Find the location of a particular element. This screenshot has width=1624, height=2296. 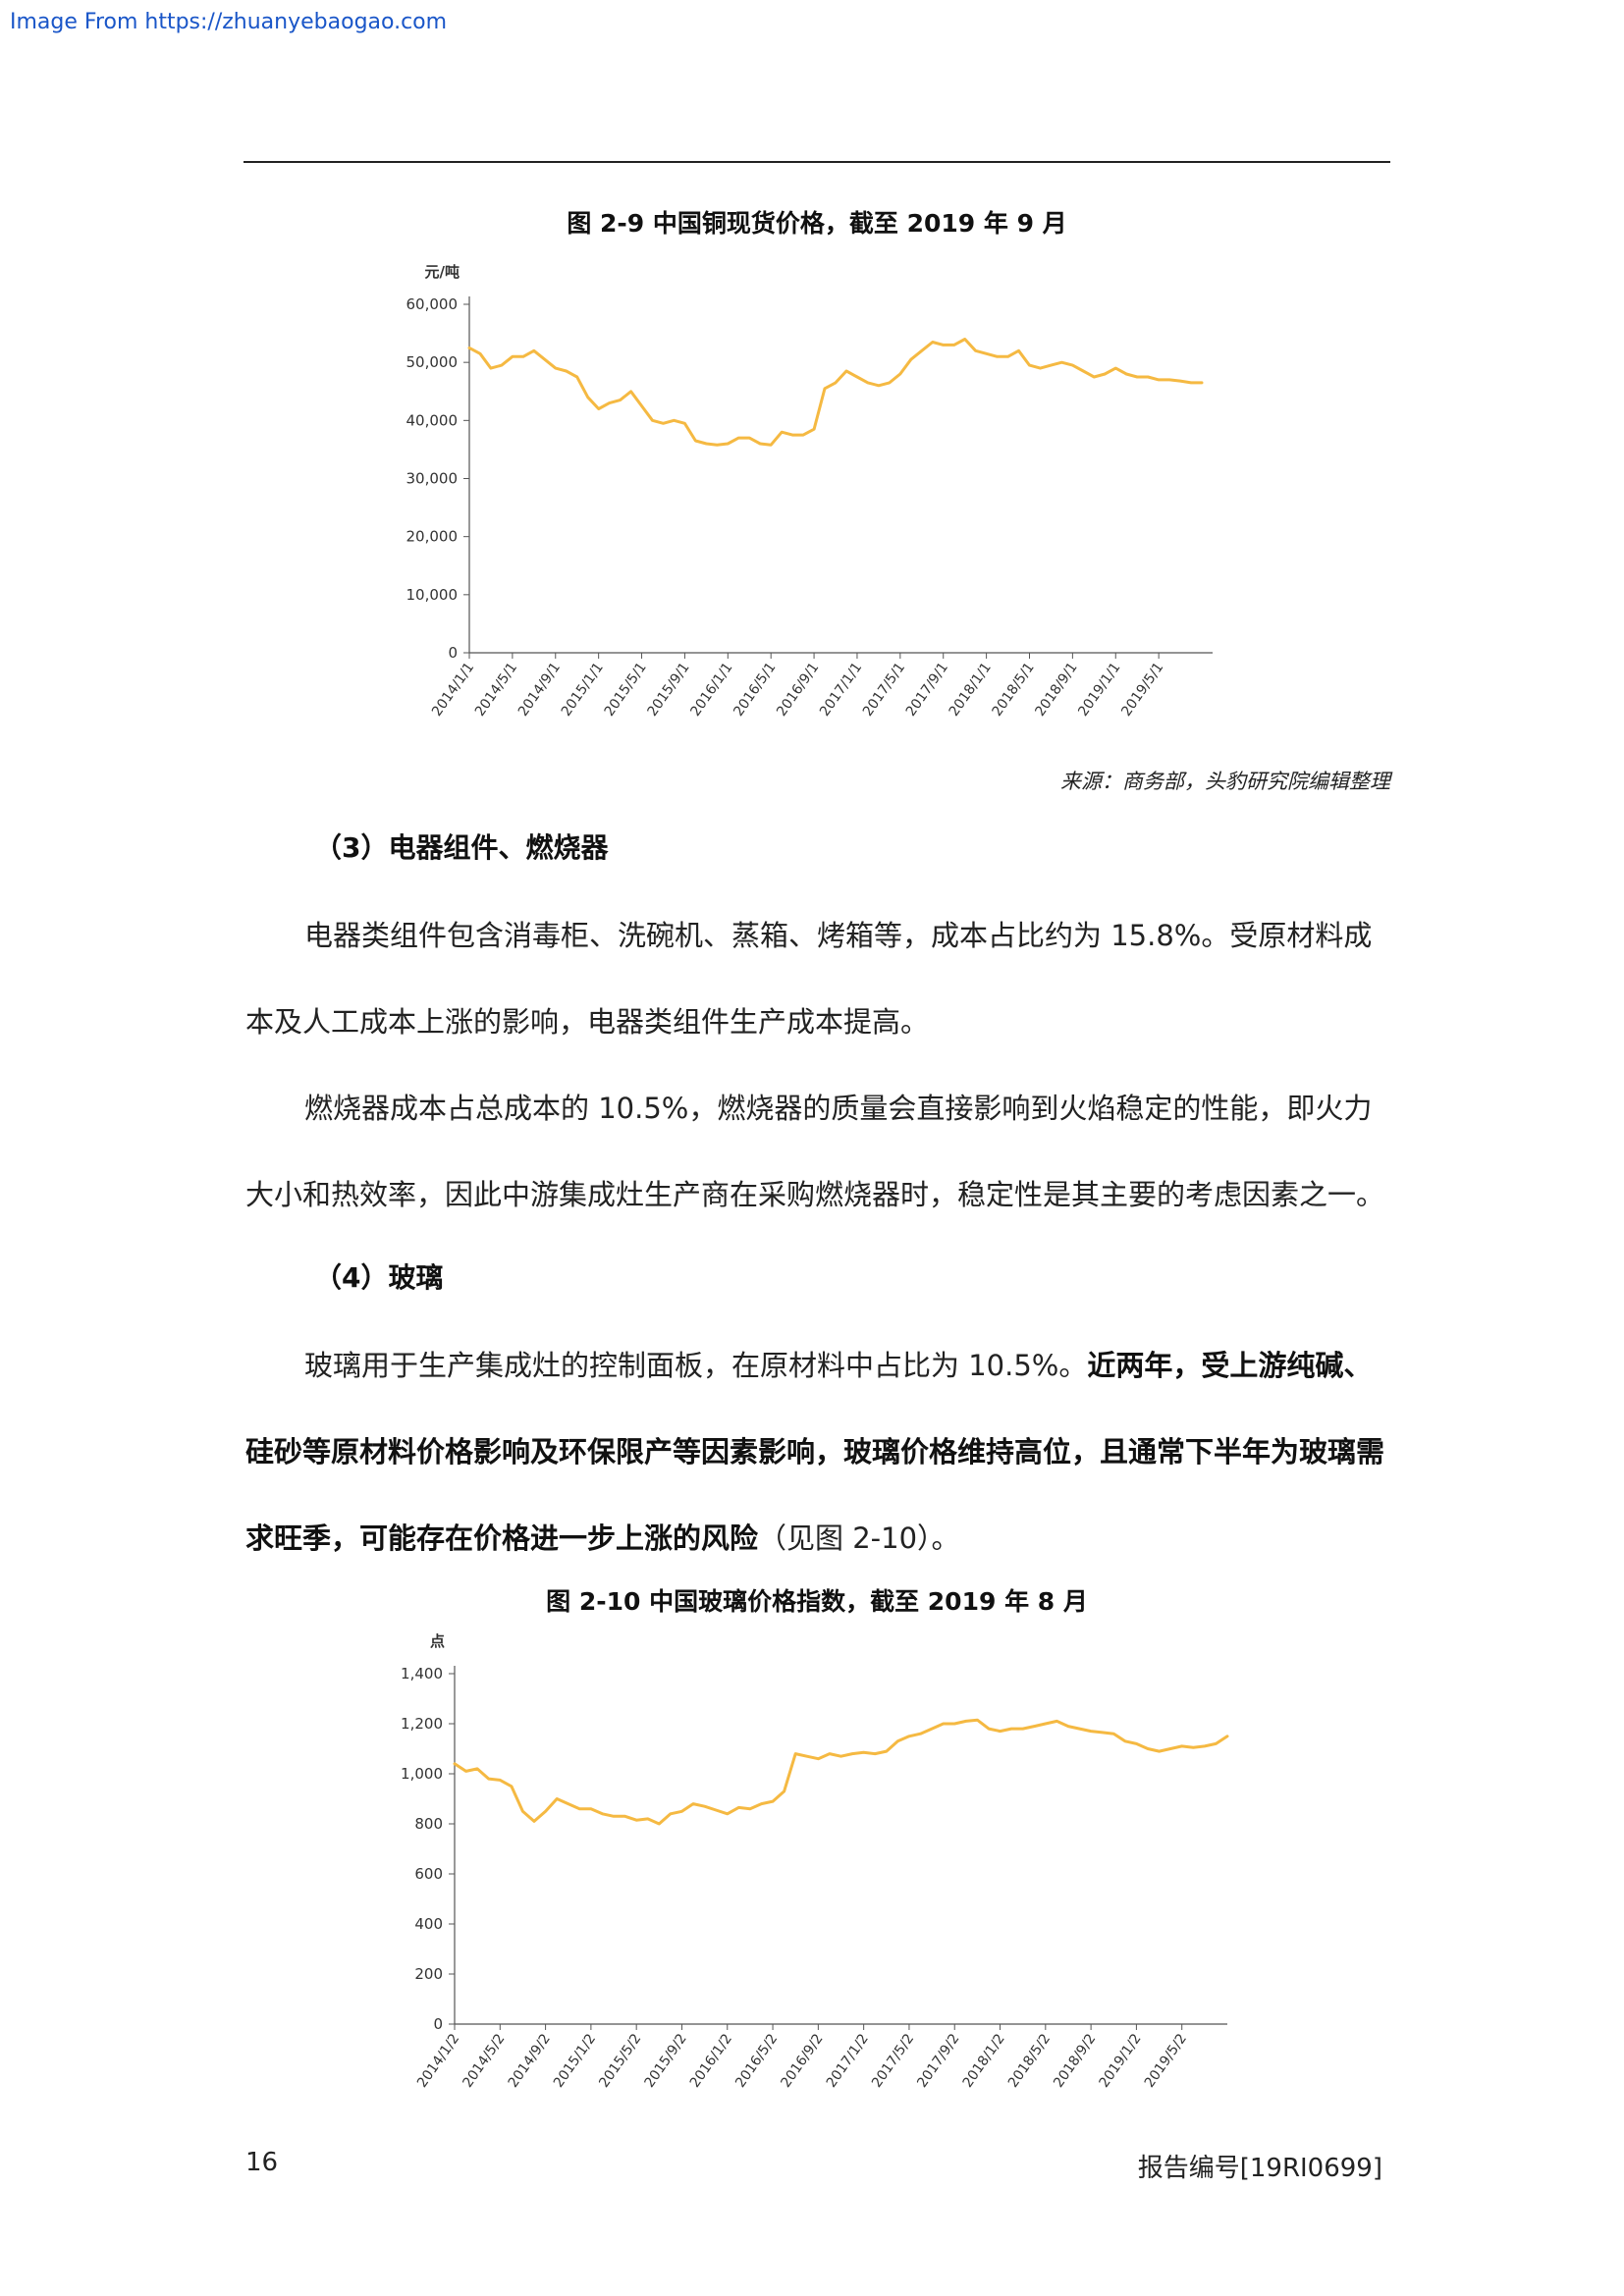

copper-chart-x-tick-label: 2016/5/1 is located at coordinates (755, 690).